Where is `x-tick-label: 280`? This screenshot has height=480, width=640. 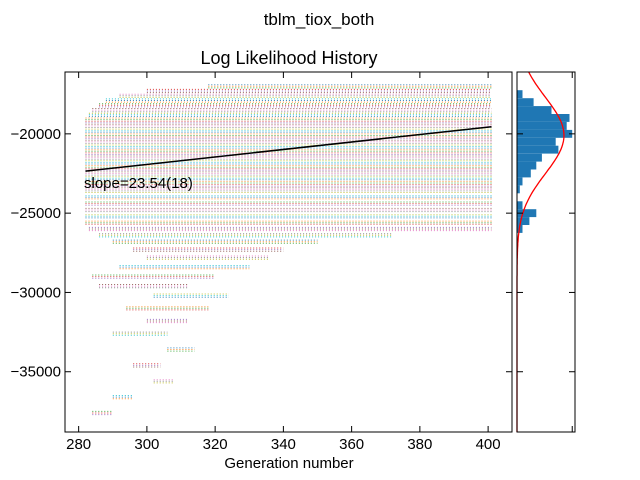 x-tick-label: 280 is located at coordinates (78, 444).